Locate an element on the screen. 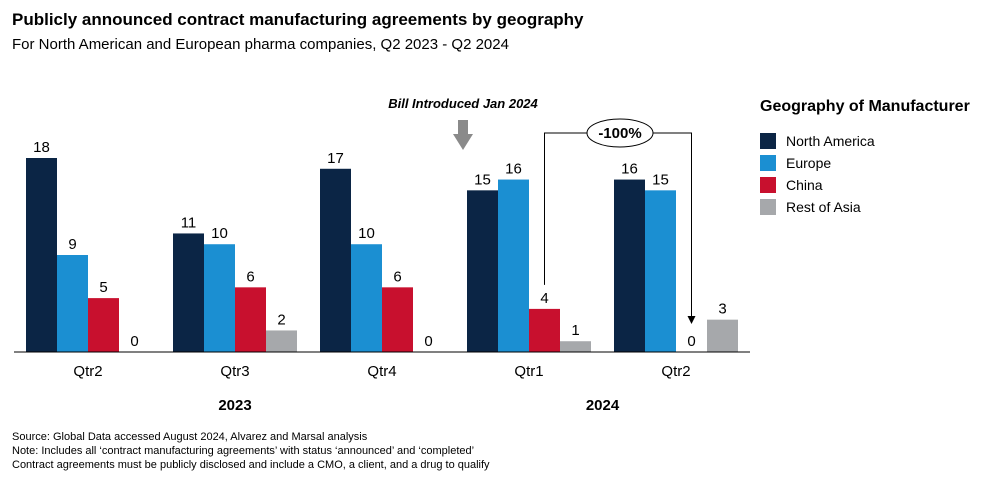  down-arrow-icon is located at coordinates (463, 135).